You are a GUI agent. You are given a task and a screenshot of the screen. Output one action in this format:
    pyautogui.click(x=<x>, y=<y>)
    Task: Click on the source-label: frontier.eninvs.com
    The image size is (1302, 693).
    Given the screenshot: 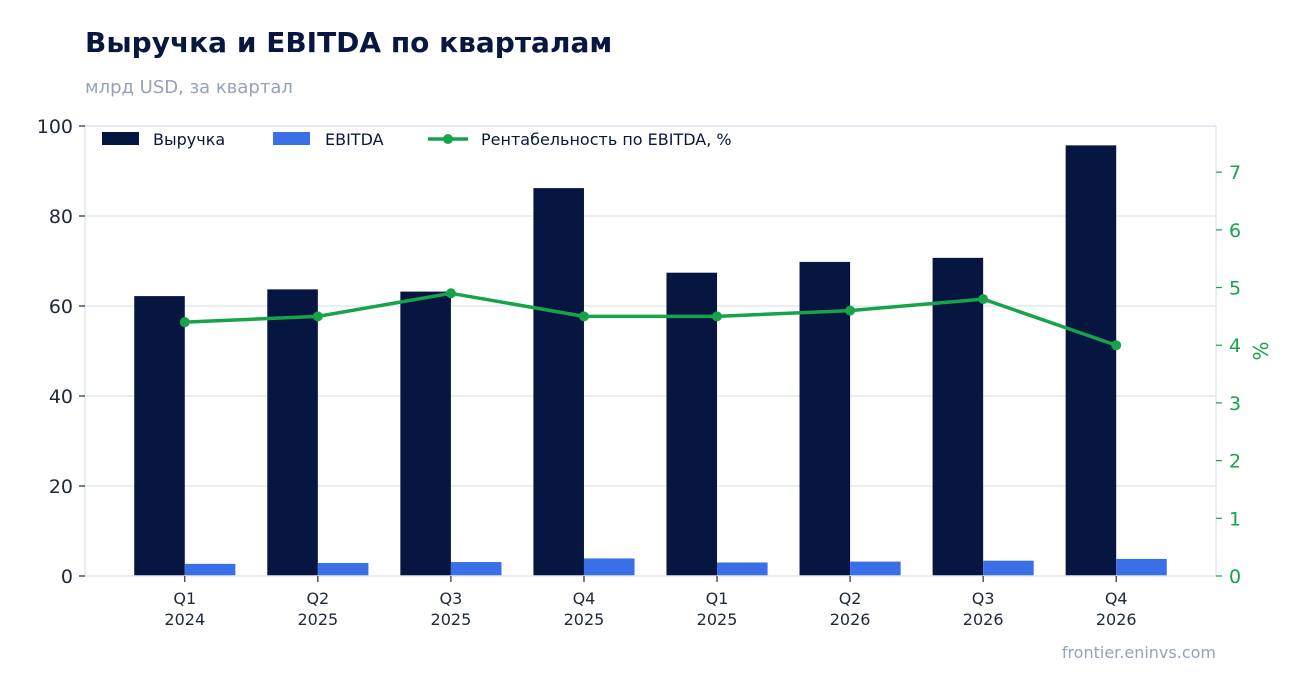 What is the action you would take?
    pyautogui.click(x=1139, y=652)
    